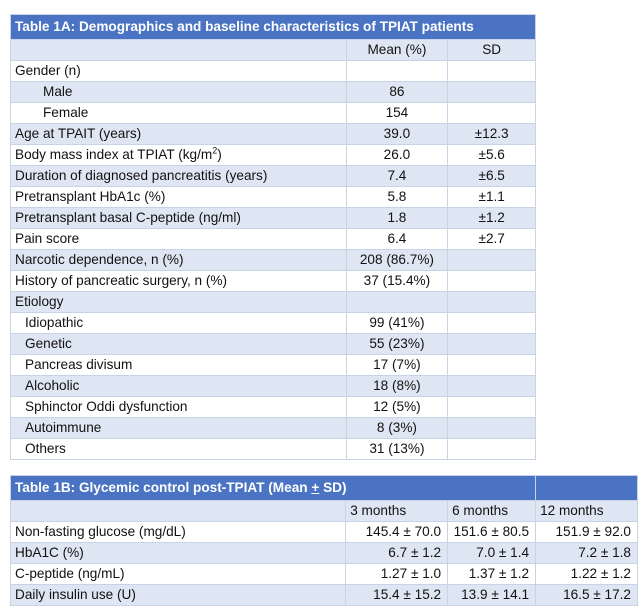 The image size is (642, 609). What do you see at coordinates (586, 532) in the screenshot?
I see `row-12-months: 151.9 ± 92.0` at bounding box center [586, 532].